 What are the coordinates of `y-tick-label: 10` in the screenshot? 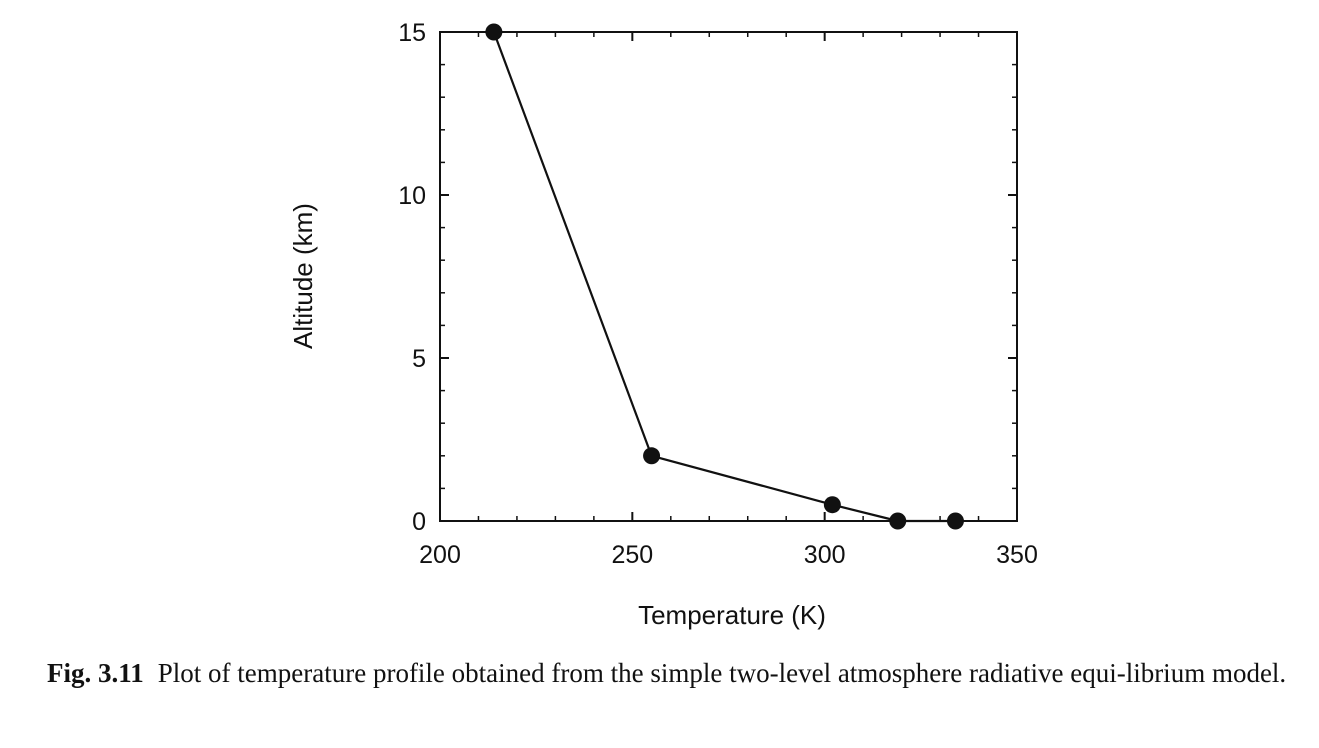 It's located at (412, 196).